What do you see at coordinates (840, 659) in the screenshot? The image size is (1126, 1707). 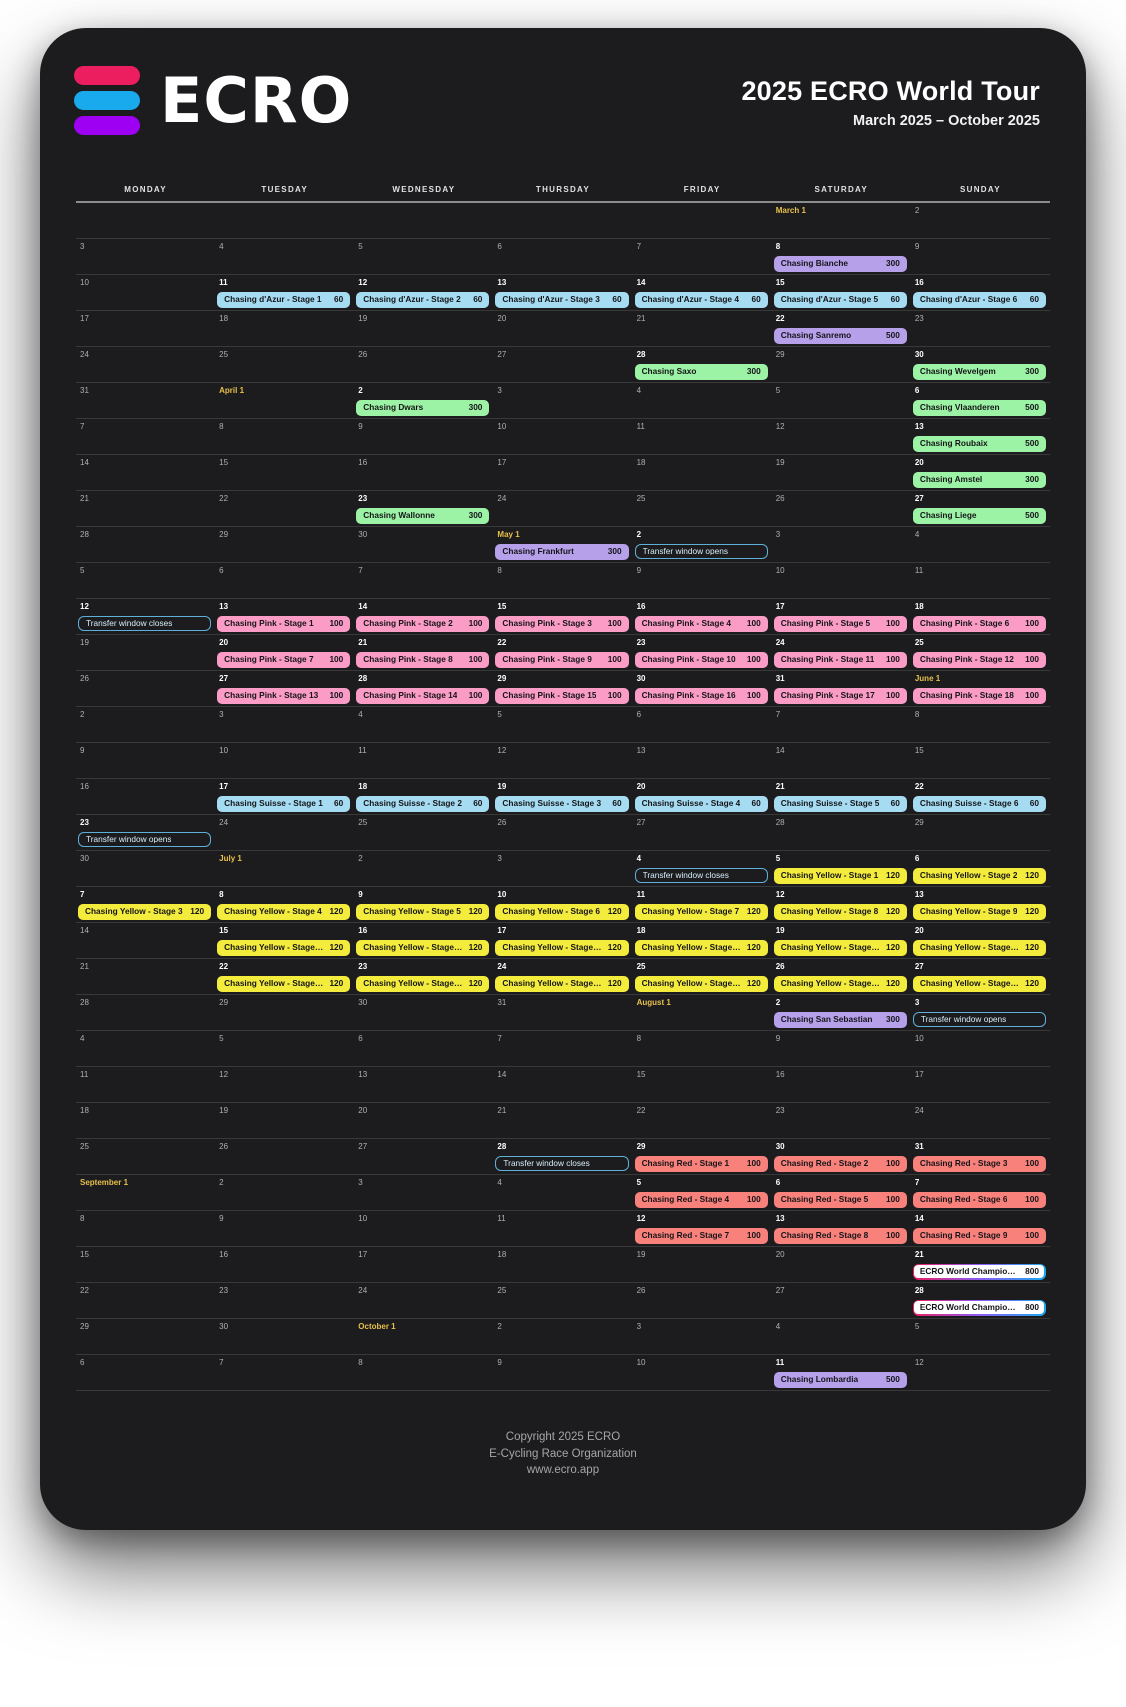 I see `event-pill: Chasing Pink - Stage 11 100` at bounding box center [840, 659].